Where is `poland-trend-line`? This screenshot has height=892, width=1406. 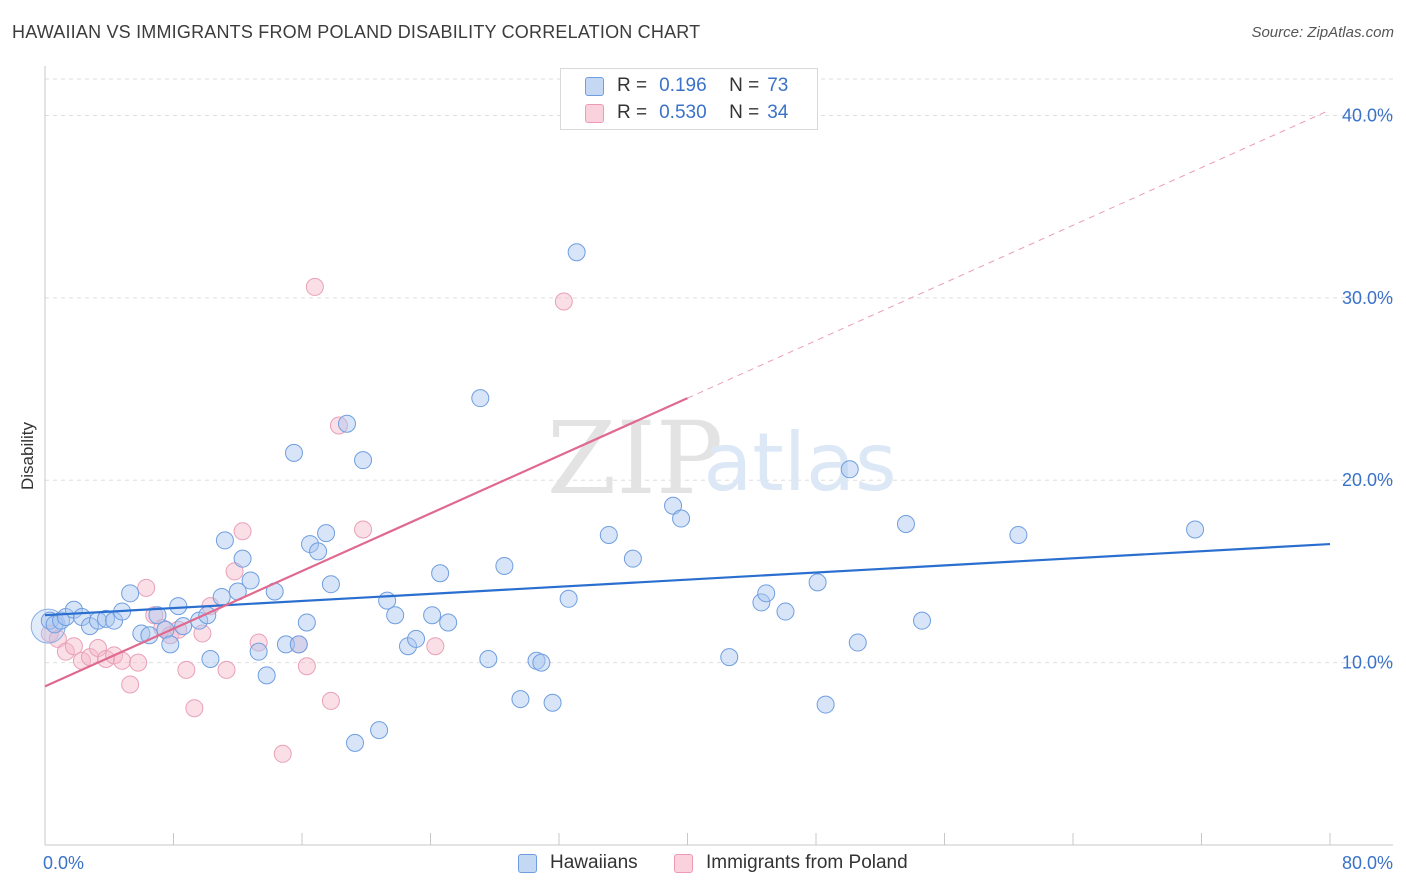 poland-trend-line is located at coordinates (366, 542).